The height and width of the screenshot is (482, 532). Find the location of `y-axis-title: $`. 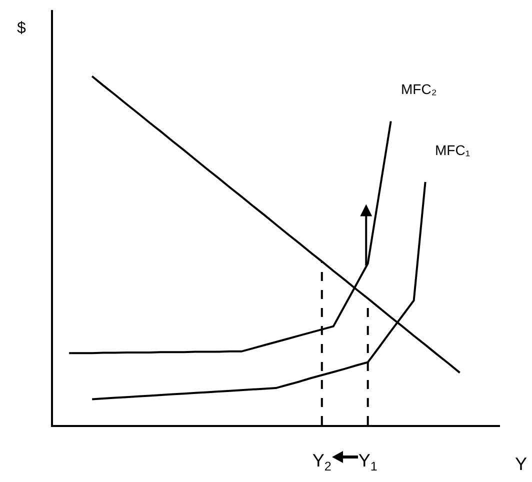

y-axis-title: $ is located at coordinates (21, 28).